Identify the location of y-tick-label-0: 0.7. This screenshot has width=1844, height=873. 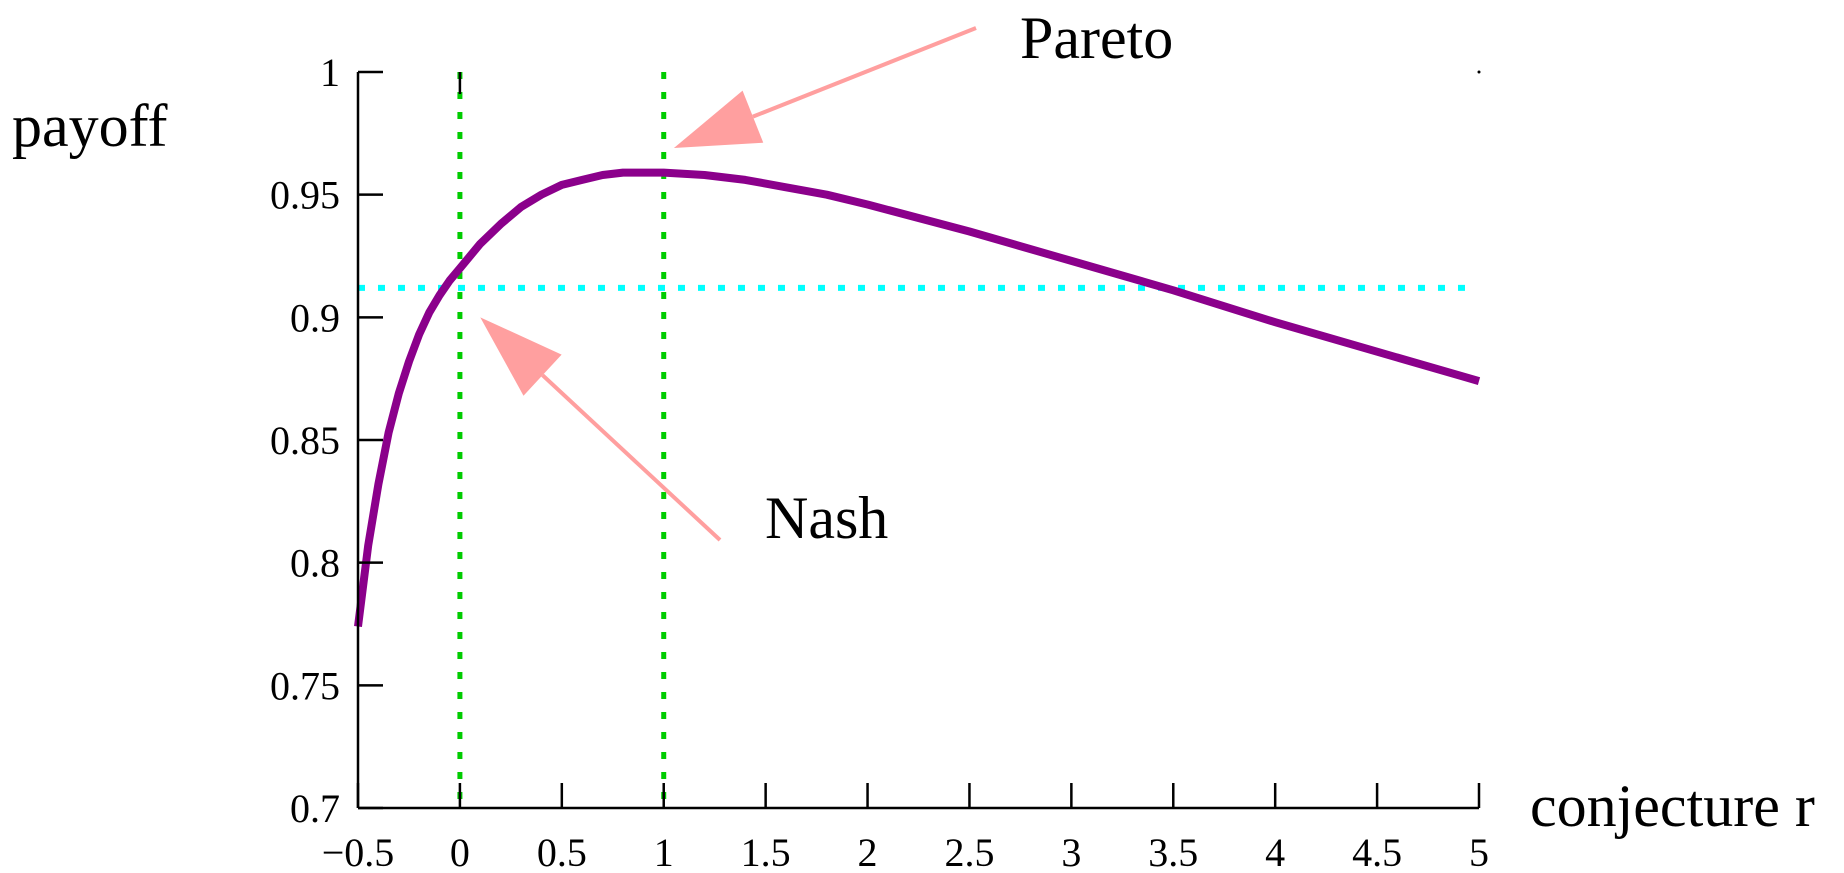
(315, 808).